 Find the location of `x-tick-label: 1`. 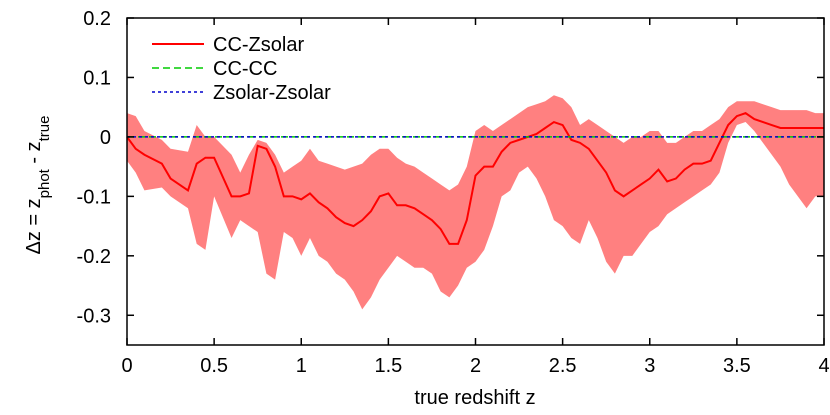

x-tick-label: 1 is located at coordinates (301, 366).